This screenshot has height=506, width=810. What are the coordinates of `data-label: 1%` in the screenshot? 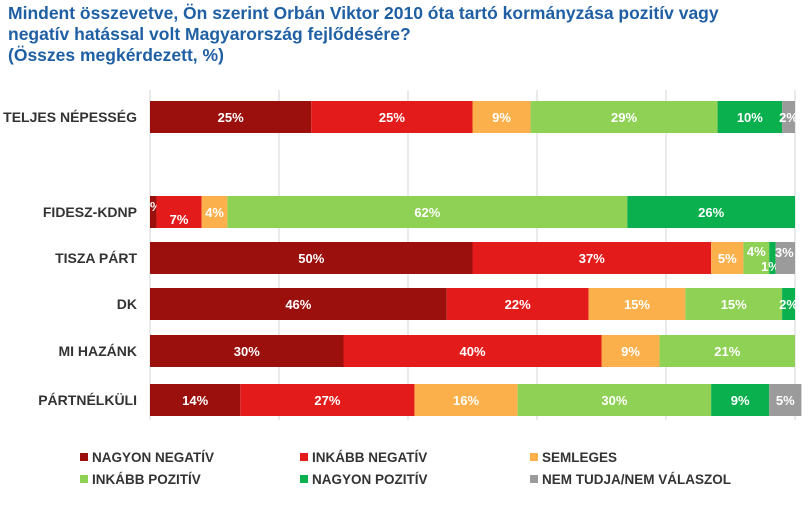 It's located at (770, 266).